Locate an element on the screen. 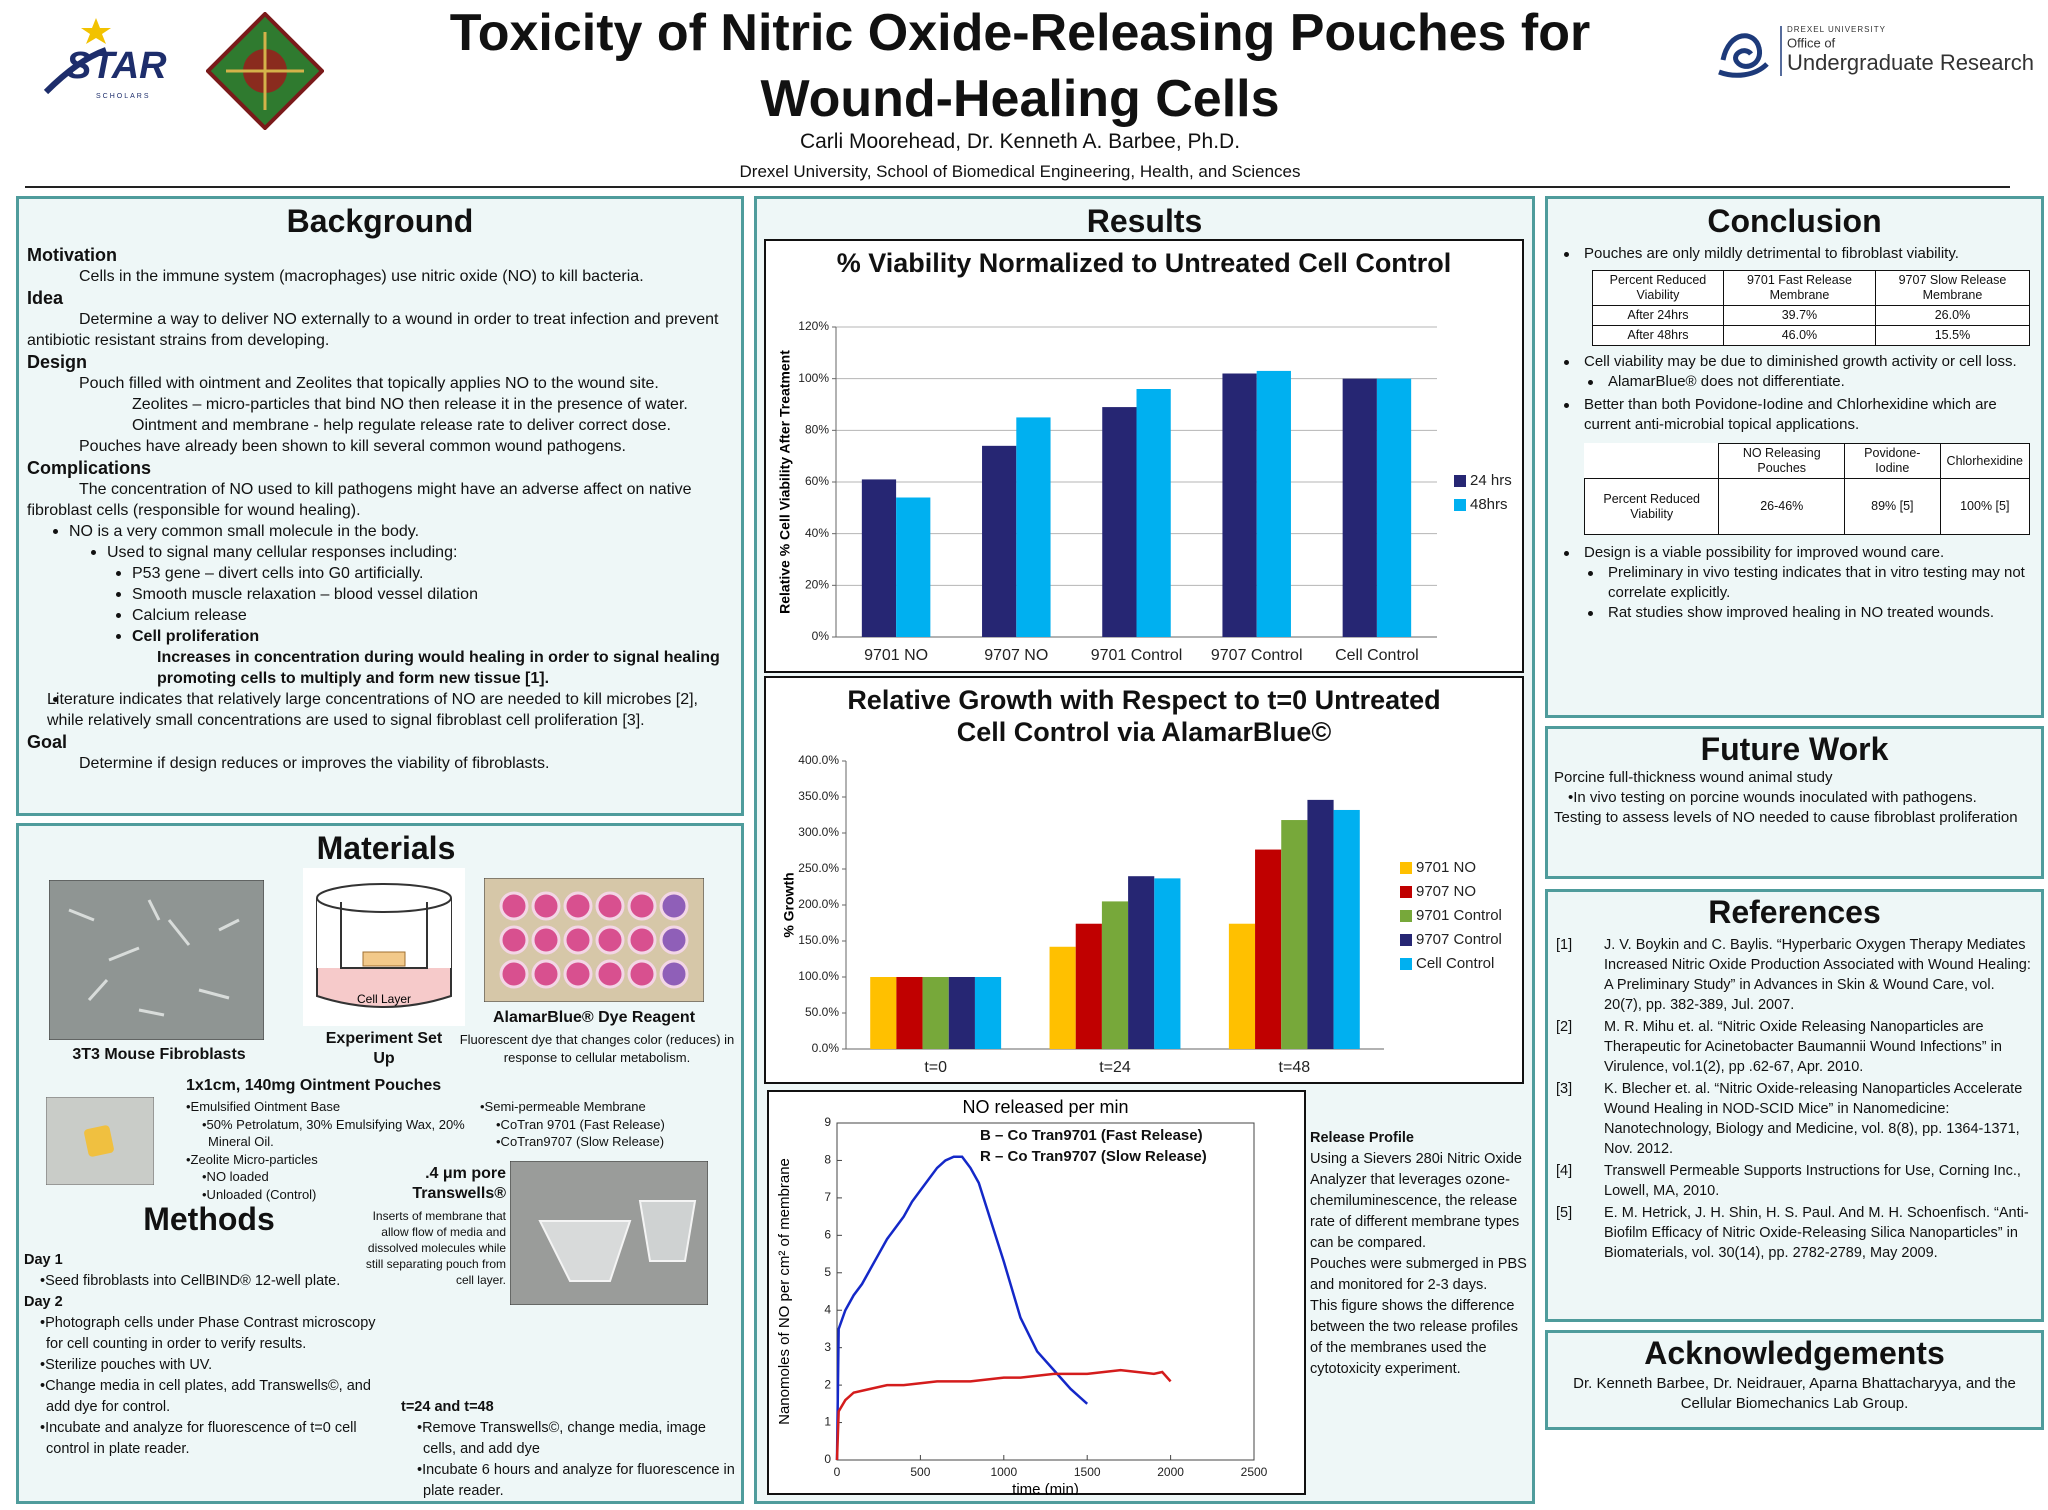 This screenshot has width=2048, height=1510. logo-office: Office of is located at coordinates (1811, 42).